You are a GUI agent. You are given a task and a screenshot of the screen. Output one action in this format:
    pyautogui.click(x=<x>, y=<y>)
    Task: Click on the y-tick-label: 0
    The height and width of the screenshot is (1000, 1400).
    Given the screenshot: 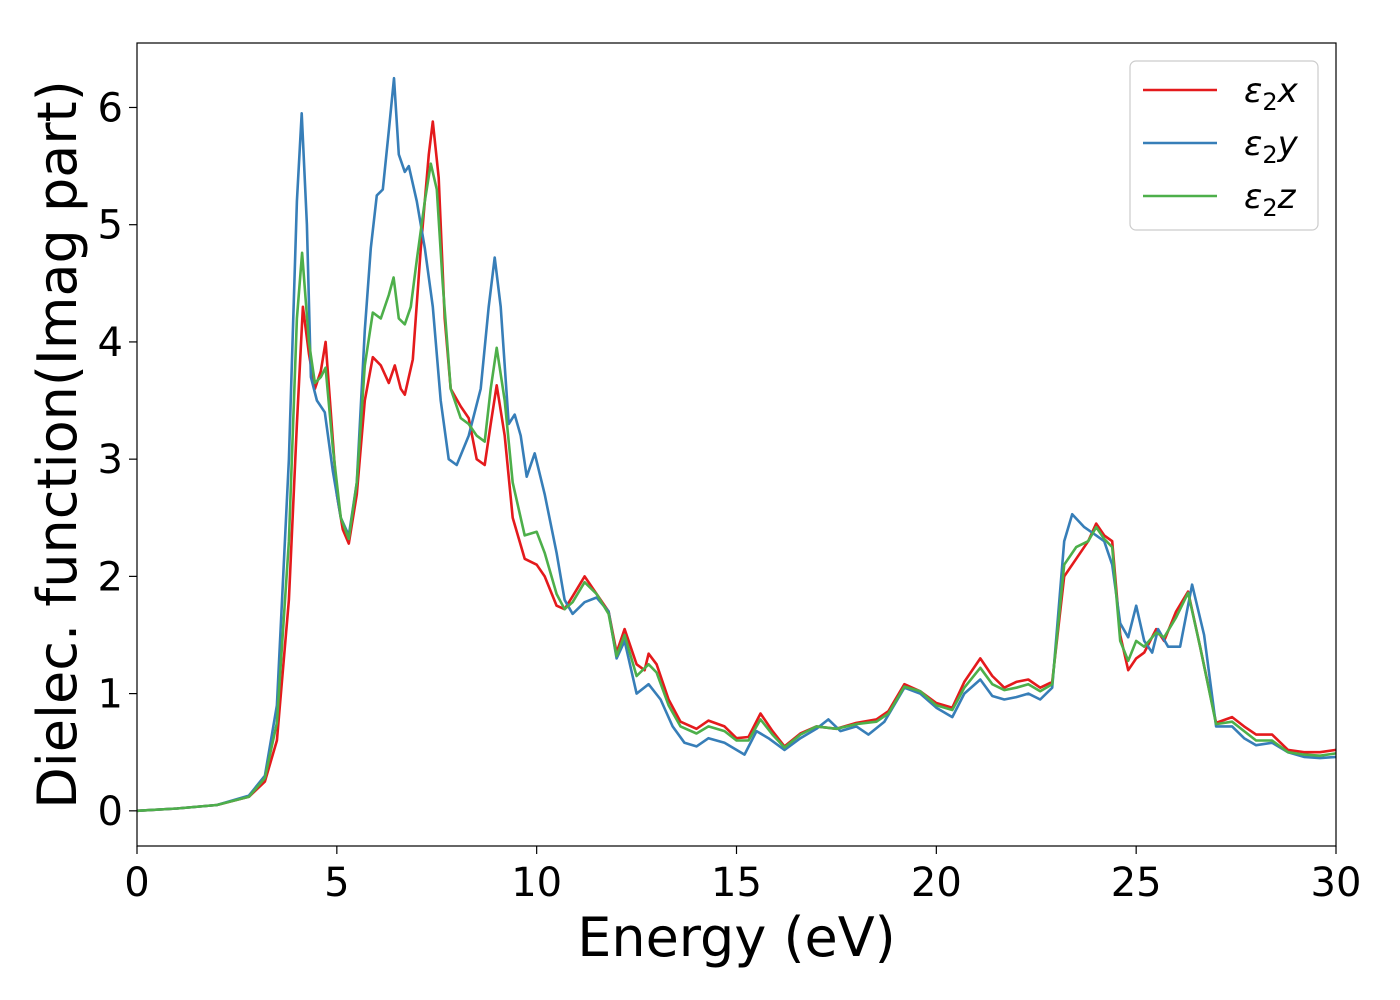 What is the action you would take?
    pyautogui.click(x=110, y=812)
    